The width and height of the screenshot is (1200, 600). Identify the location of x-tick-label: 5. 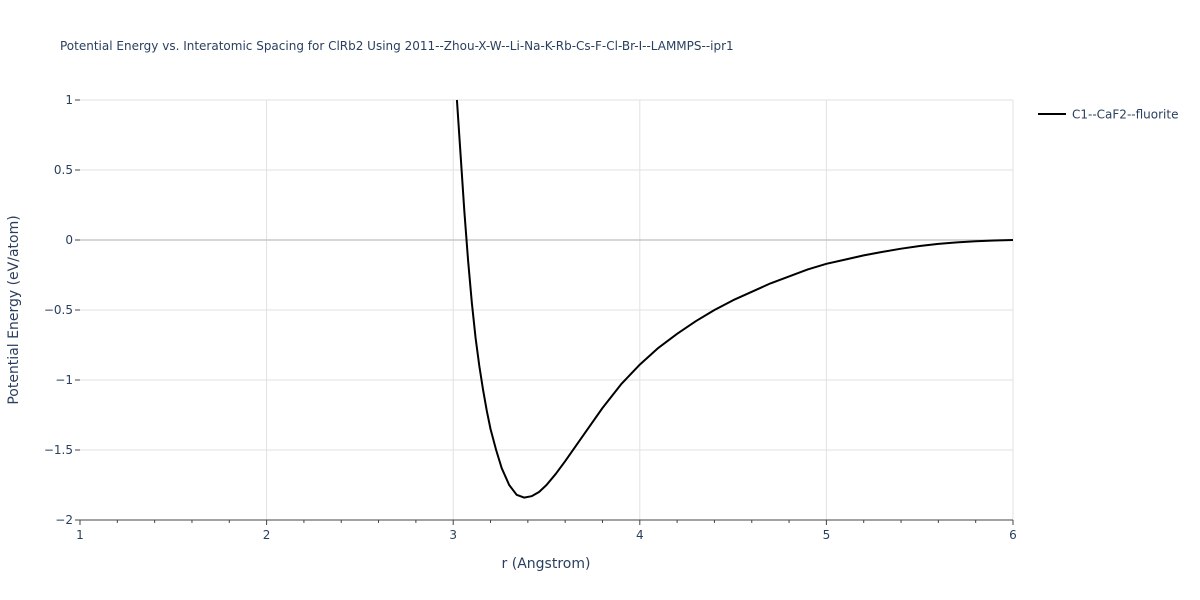
(827, 535).